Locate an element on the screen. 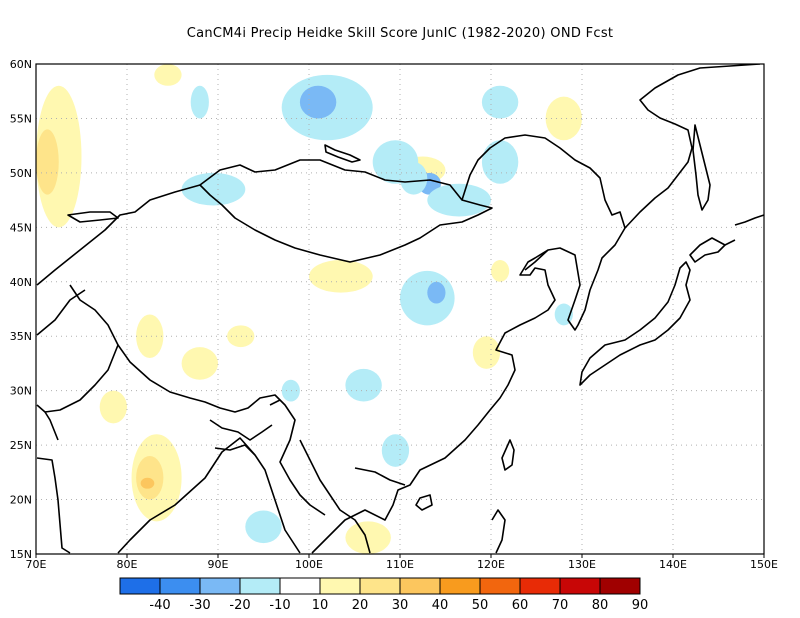 Image resolution: width=800 pixels, height=618 pixels. border-china-korea is located at coordinates (536, 260).